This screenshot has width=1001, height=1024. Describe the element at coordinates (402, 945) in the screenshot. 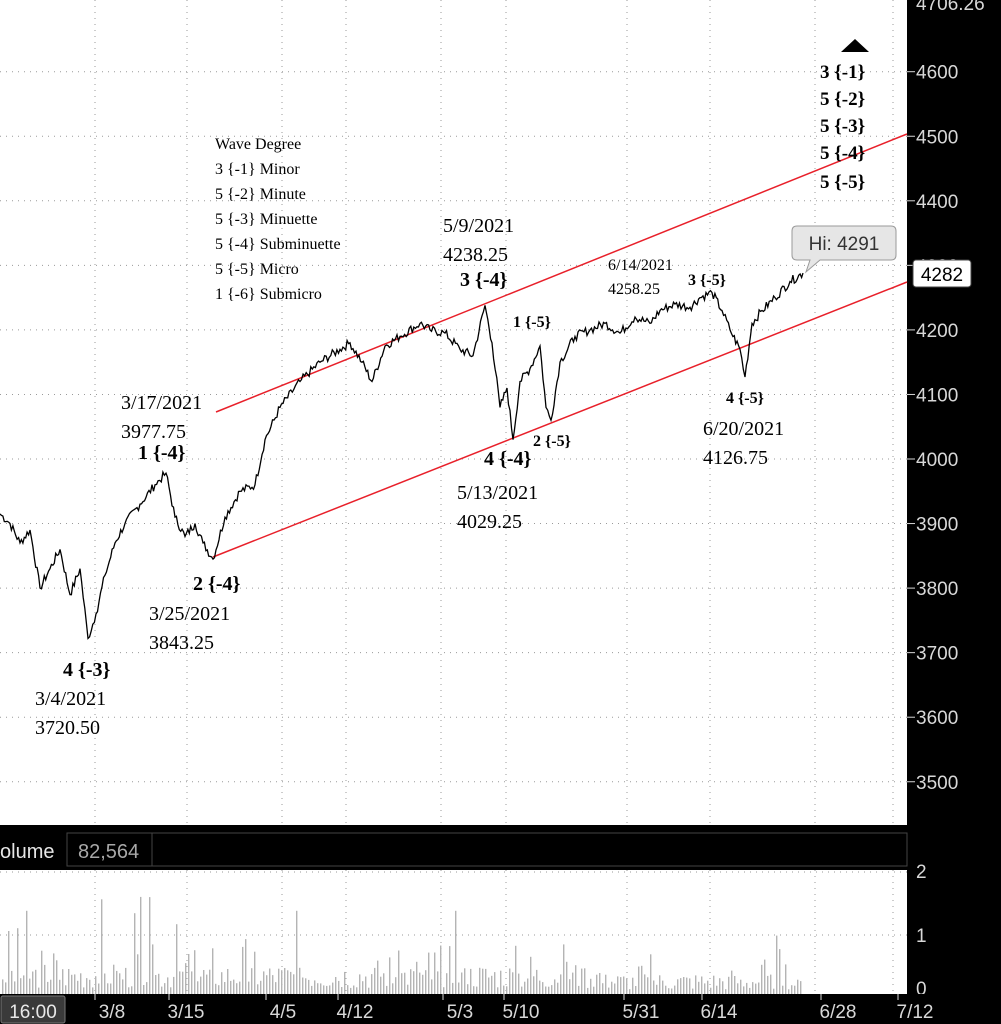

I see `volume-bars` at that location.